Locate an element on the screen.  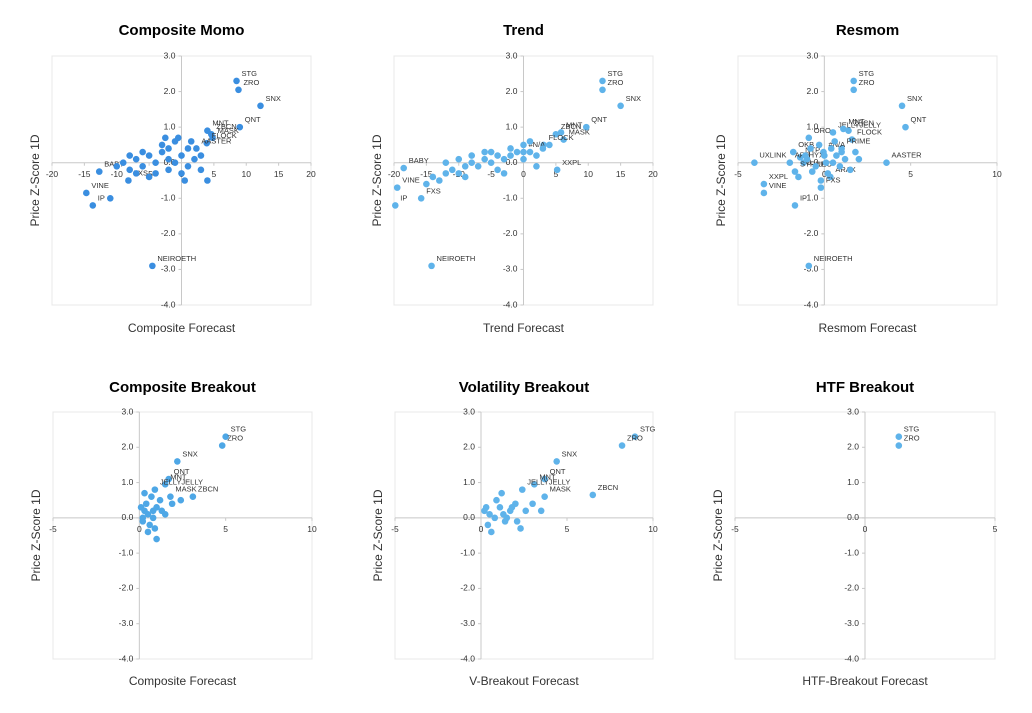
y-tick-label: -1.0 is located at coordinates (851, 552).